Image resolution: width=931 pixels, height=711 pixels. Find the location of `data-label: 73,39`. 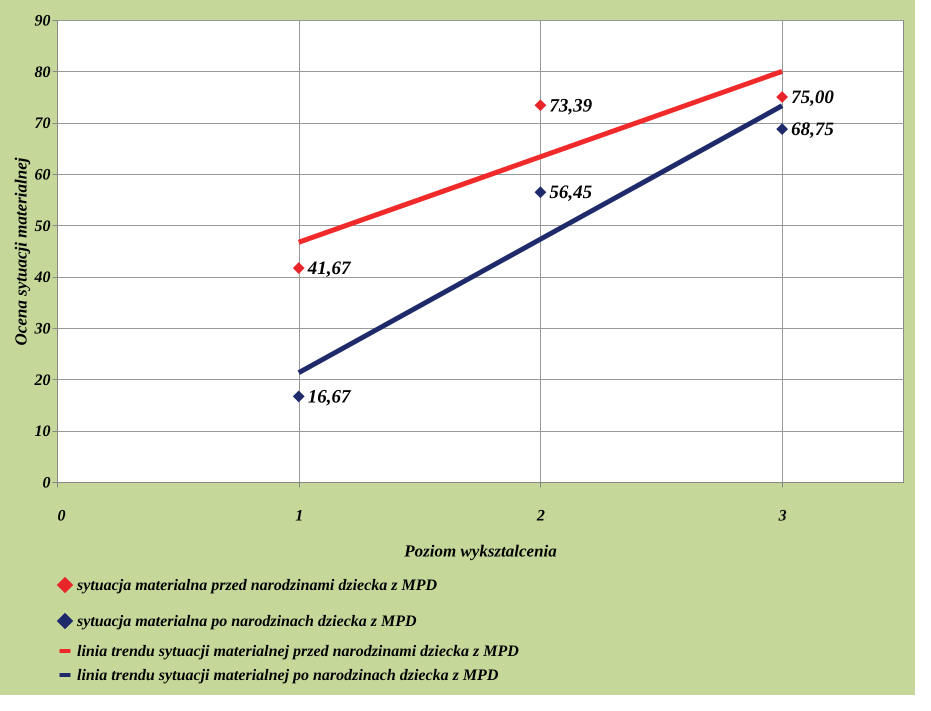

data-label: 73,39 is located at coordinates (571, 105).